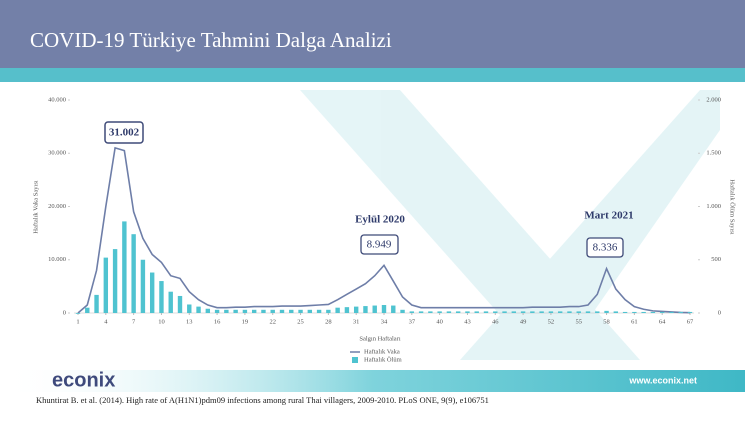  I want to click on title: COVID-19 Türkiye Tahmini Dalga Analizi, so click(211, 40).